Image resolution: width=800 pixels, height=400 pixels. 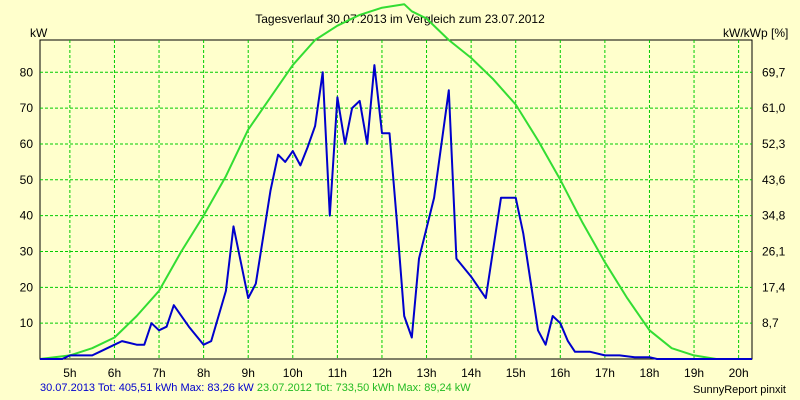 I want to click on legend-2013: 30.07.2013 Tot: 405,51 kWh Max: 83,26 kW, so click(x=147, y=388).